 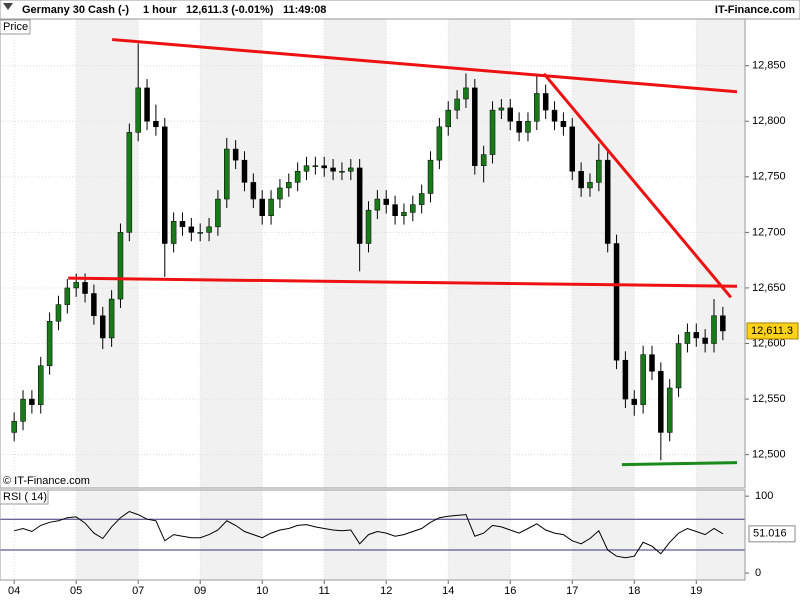 What do you see at coordinates (14, 591) in the screenshot?
I see `x-tick-label: 04` at bounding box center [14, 591].